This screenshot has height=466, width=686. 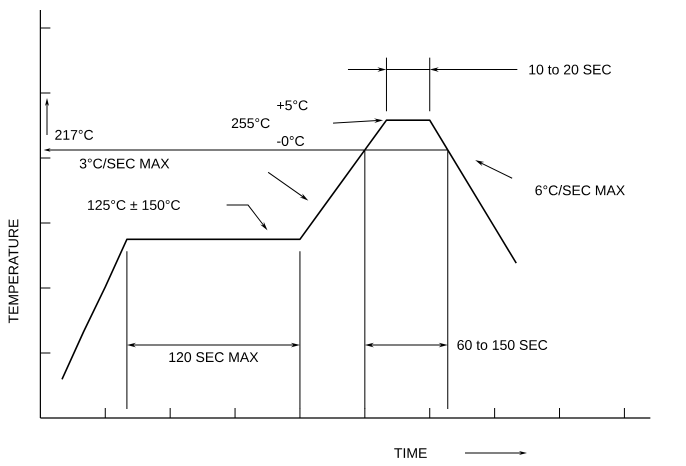 What do you see at coordinates (292, 105) in the screenshot?
I see `text: +5°C` at bounding box center [292, 105].